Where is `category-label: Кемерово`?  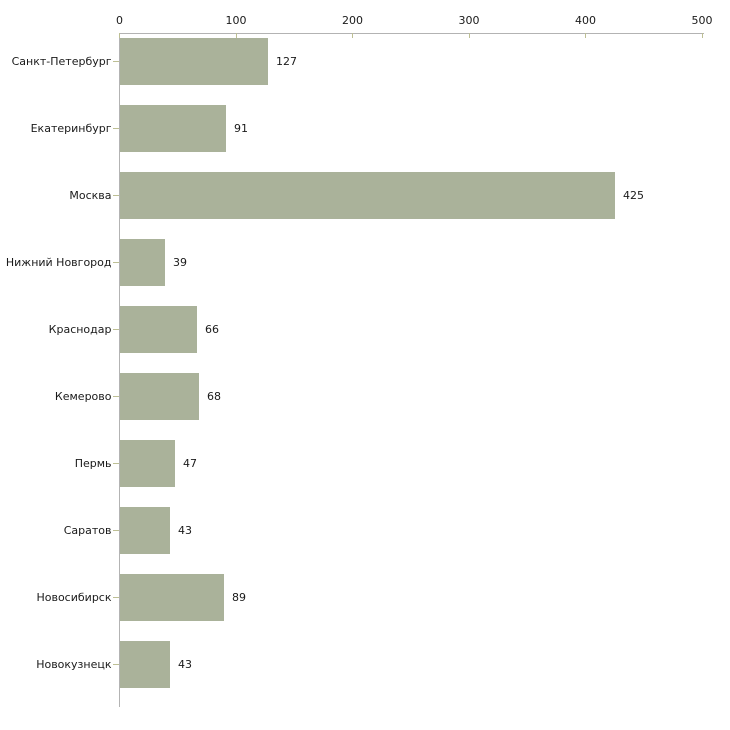
category-label: Кемерово is located at coordinates (83, 396).